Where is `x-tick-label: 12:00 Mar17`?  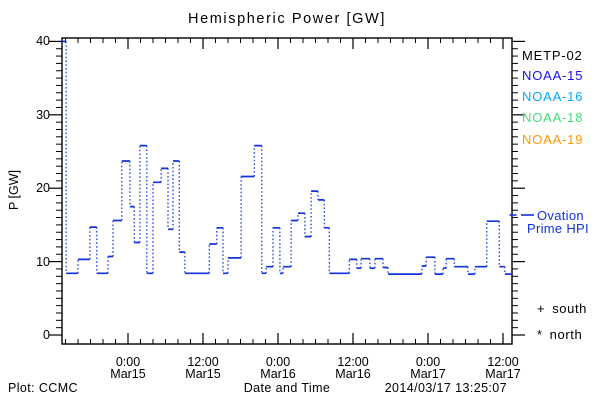 x-tick-label: 12:00 Mar17 is located at coordinates (503, 368).